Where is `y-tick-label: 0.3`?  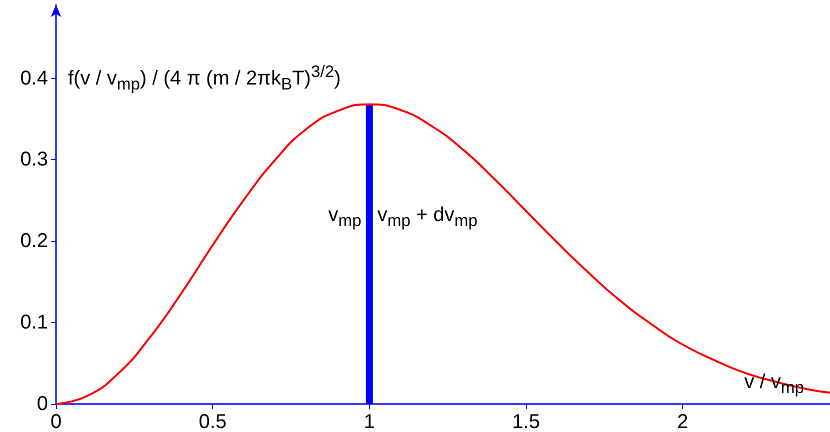
y-tick-label: 0.3 is located at coordinates (34, 159).